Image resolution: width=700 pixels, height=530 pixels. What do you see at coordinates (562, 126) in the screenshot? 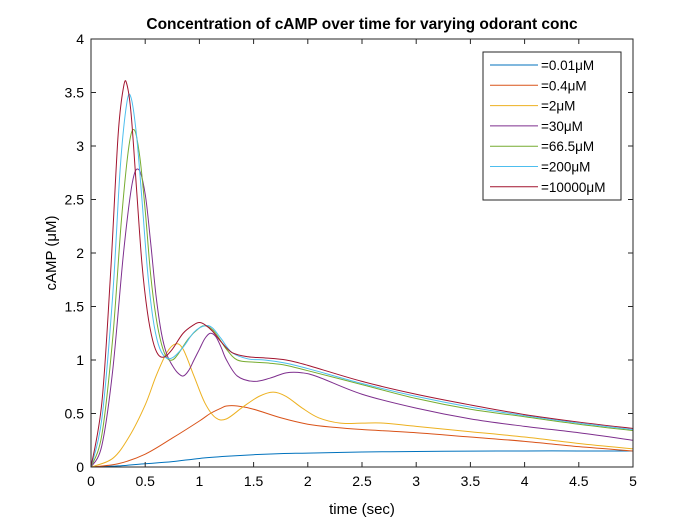
I see `legend-label-3: =30μM` at bounding box center [562, 126].